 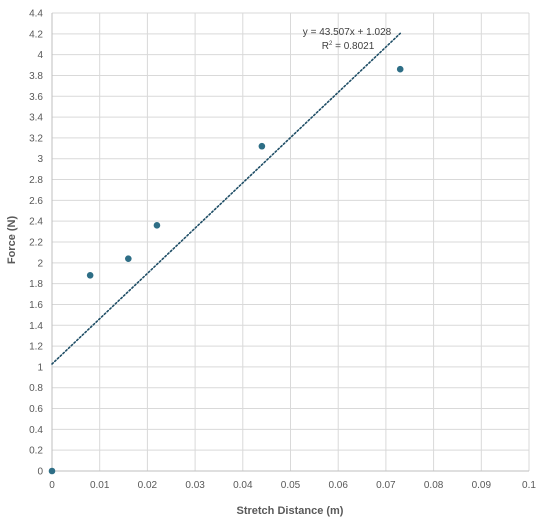 What do you see at coordinates (52, 485) in the screenshot?
I see `x-tick-label: 0` at bounding box center [52, 485].